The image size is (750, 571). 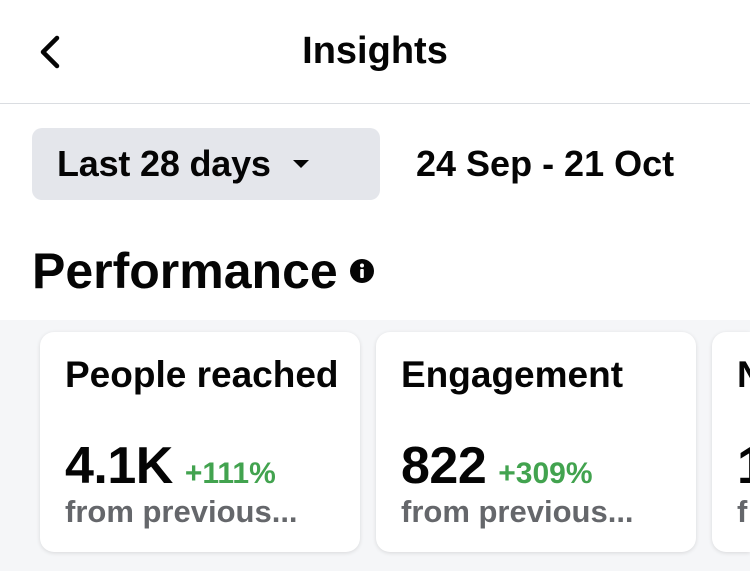 What do you see at coordinates (444, 466) in the screenshot?
I see `card-value: 822` at bounding box center [444, 466].